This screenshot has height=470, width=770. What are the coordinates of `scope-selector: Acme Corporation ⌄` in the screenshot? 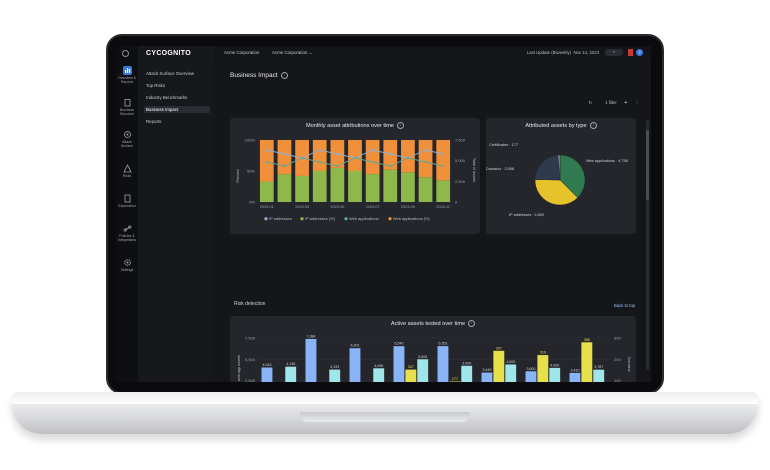 It's located at (292, 53).